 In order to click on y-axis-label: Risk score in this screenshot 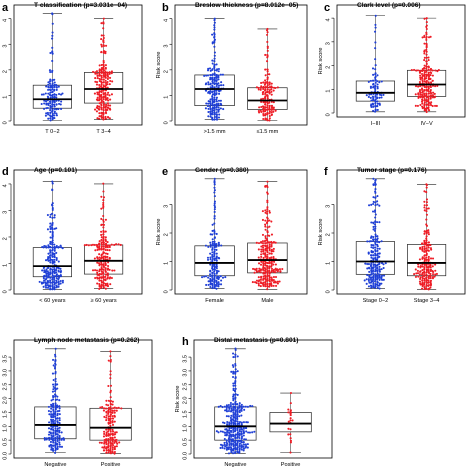, I will do `click(159, 231)`.